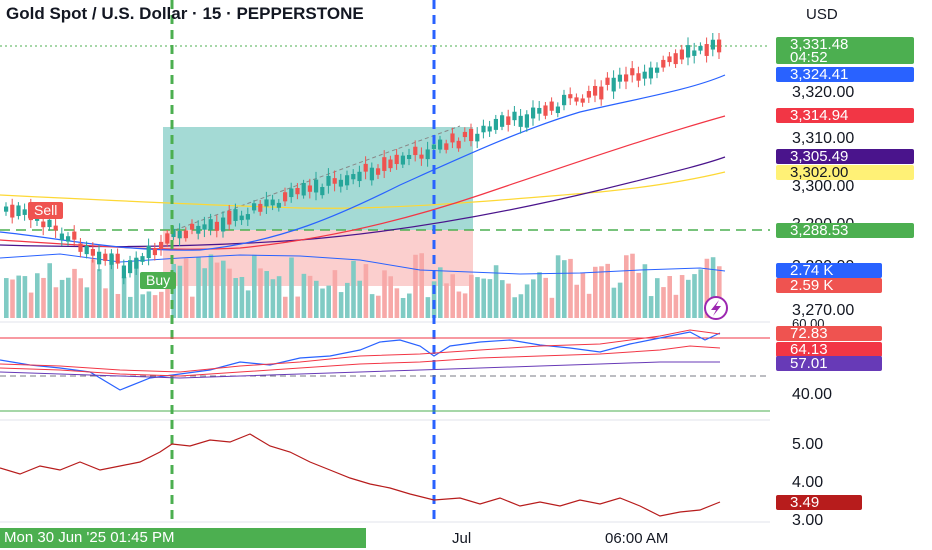 This screenshot has height=550, width=932. What do you see at coordinates (363, 285) in the screenshot?
I see `volume-bars` at bounding box center [363, 285].